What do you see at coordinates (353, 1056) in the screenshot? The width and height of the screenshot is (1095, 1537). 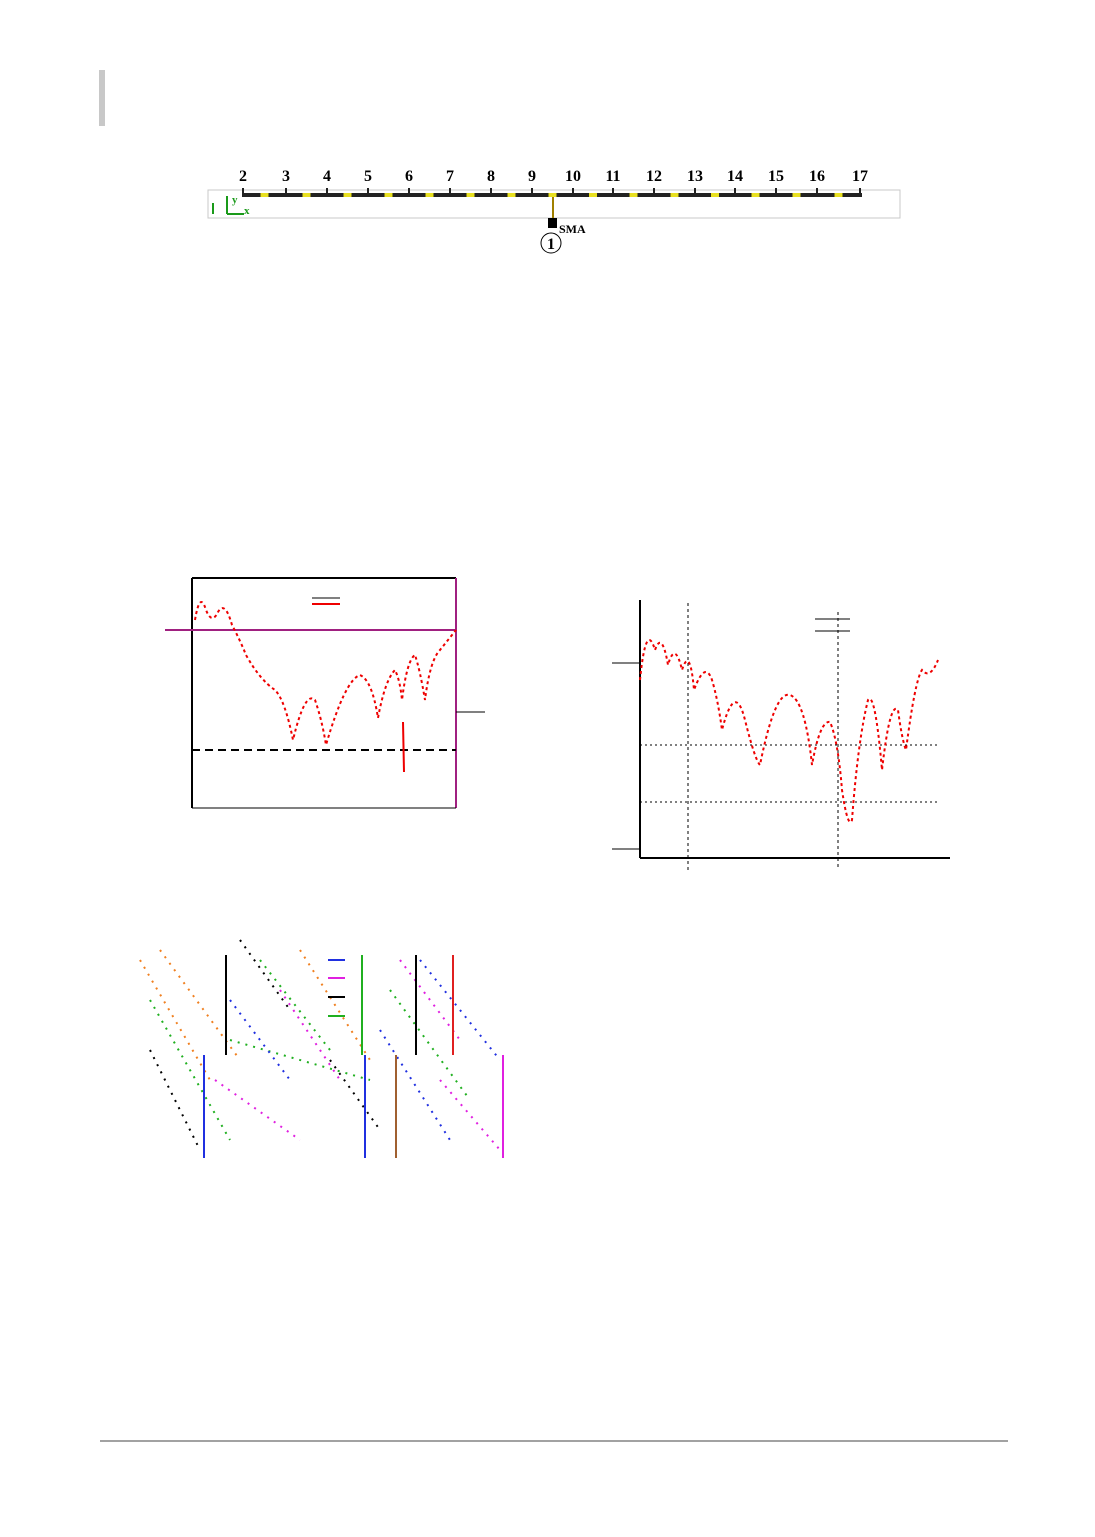 I see `figure-3-lines` at bounding box center [353, 1056].